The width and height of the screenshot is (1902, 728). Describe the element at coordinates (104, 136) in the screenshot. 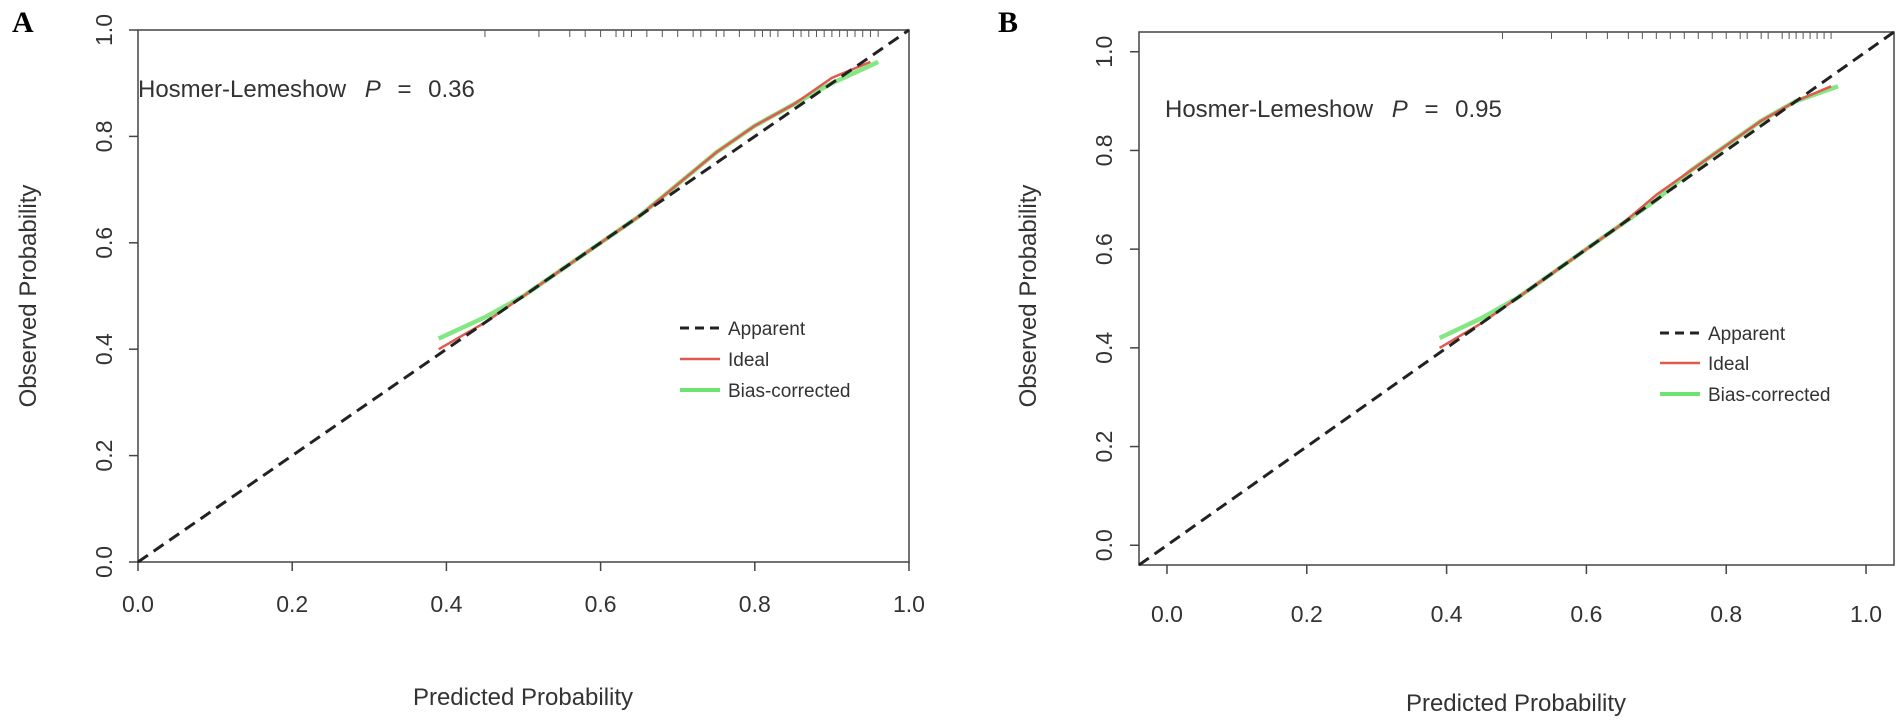

I see `y-tick-label-a-4: 0.8` at that location.